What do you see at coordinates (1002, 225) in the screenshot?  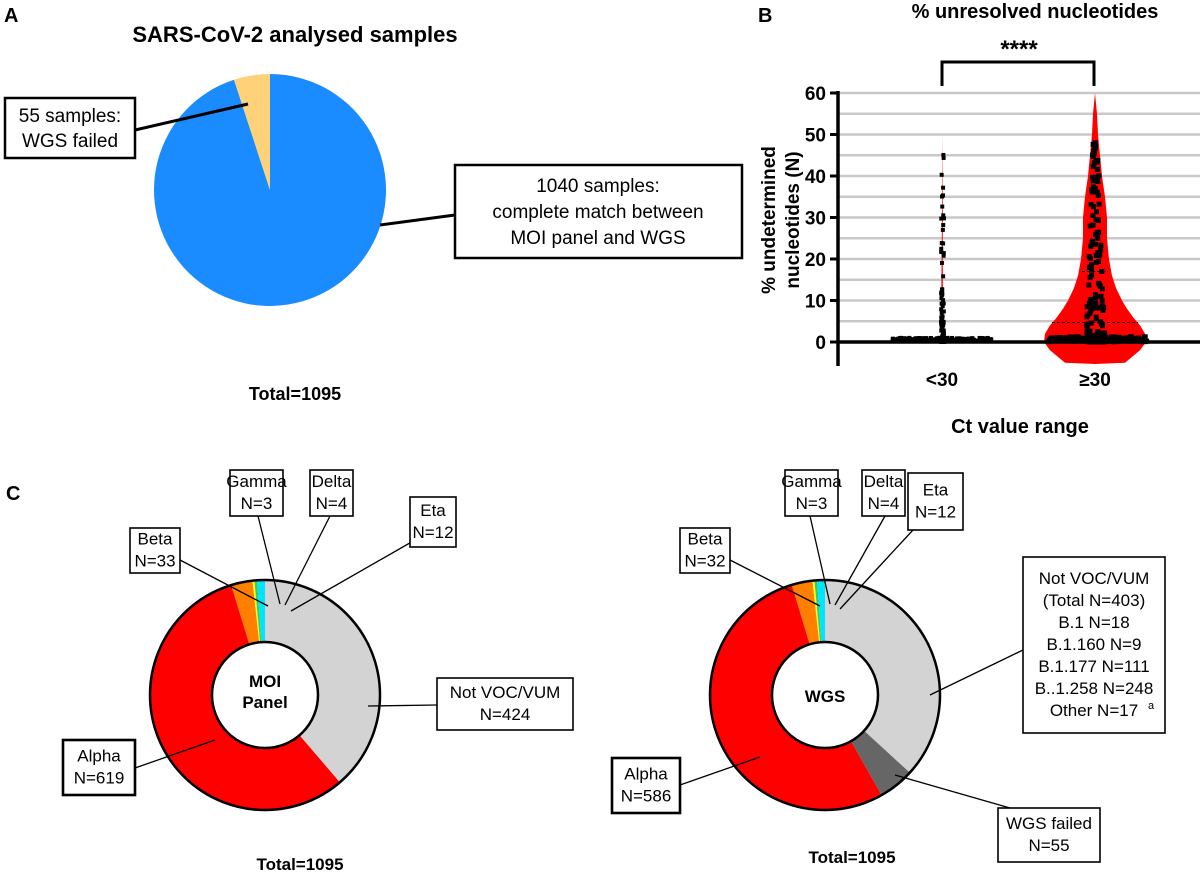 I see `violin-plot: 0 10 20 30 40 50 60` at bounding box center [1002, 225].